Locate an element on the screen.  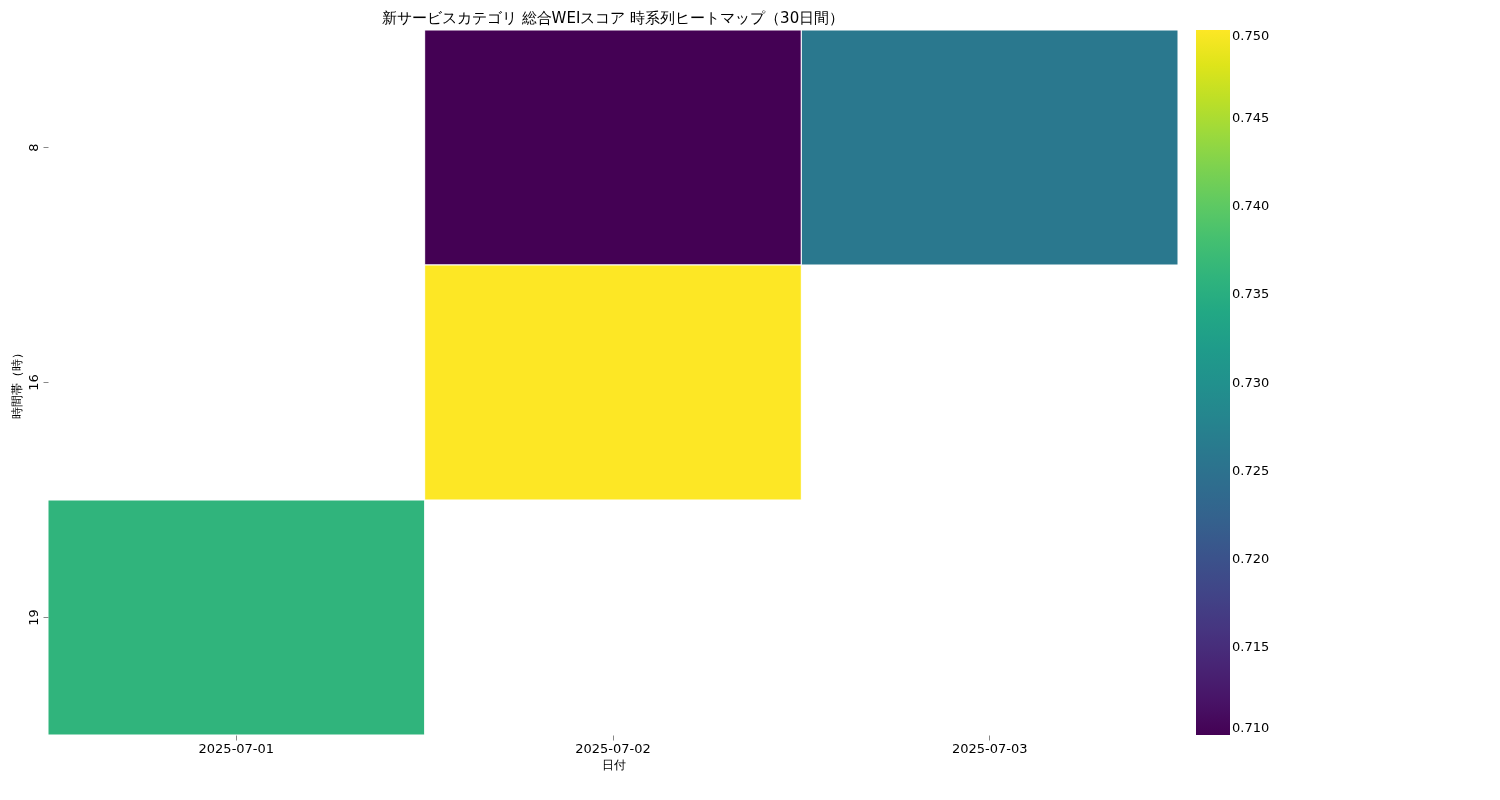
color-bar-label: 0.725 is located at coordinates (1251, 470).